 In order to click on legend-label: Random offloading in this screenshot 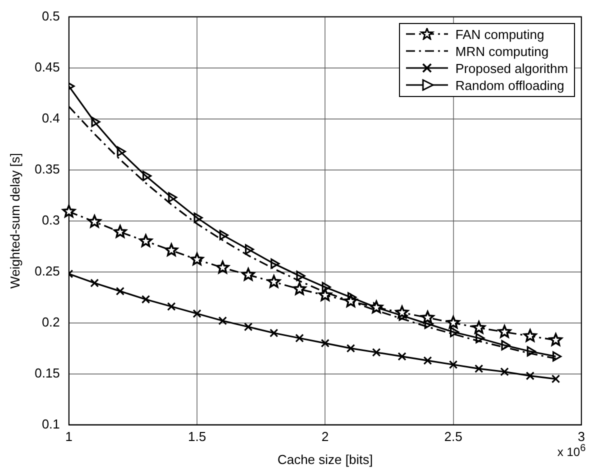, I will do `click(509, 85)`.